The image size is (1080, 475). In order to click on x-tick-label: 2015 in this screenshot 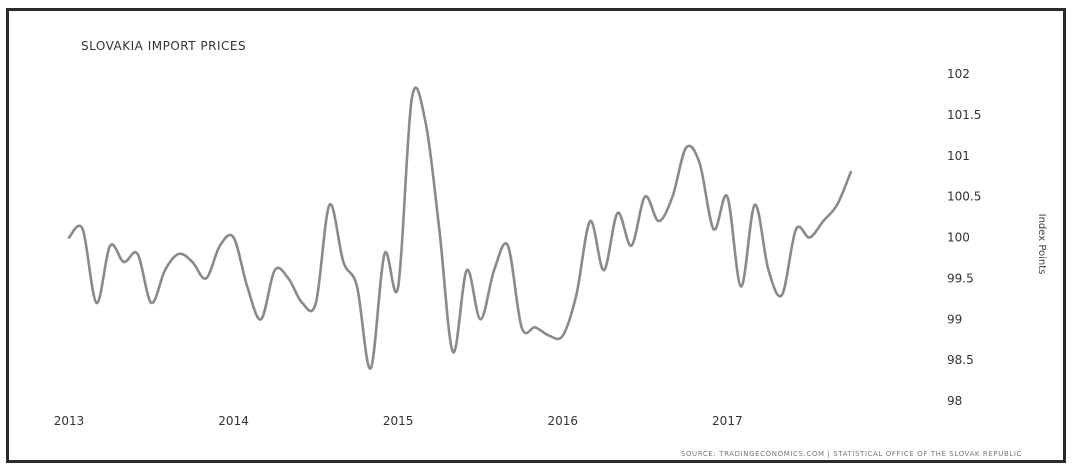, I will do `click(398, 421)`.